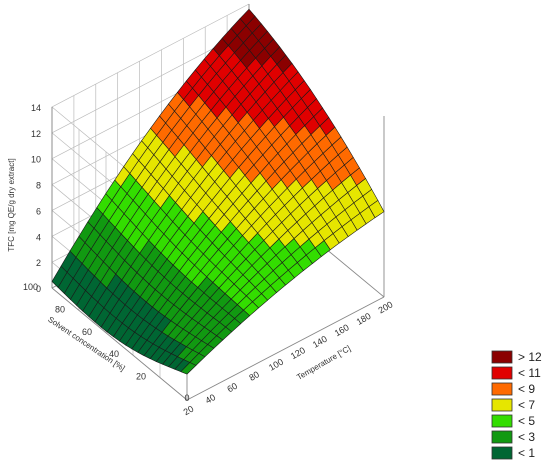  What do you see at coordinates (36, 160) in the screenshot?
I see `z-tick-label: 10` at bounding box center [36, 160].